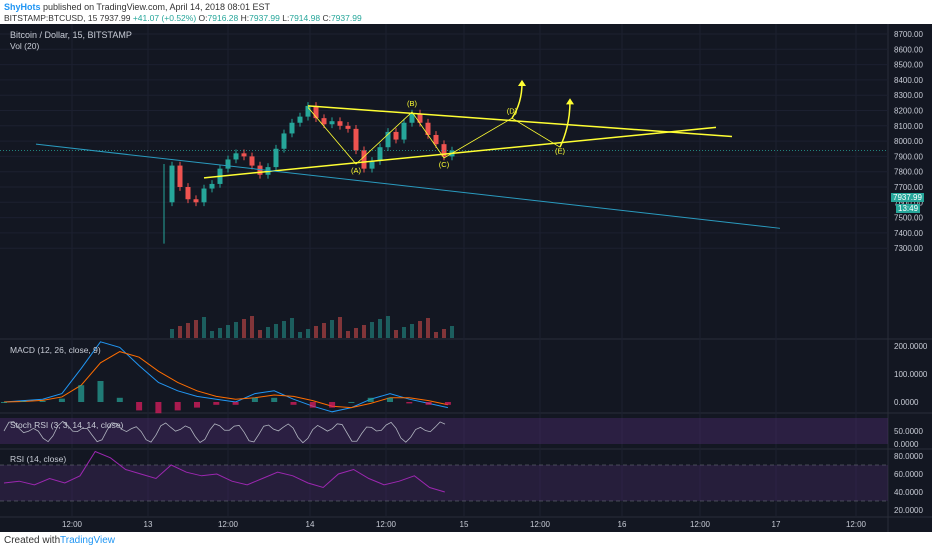  What do you see at coordinates (776, 524) in the screenshot?
I see `x-tick-label-9: 17` at bounding box center [776, 524].